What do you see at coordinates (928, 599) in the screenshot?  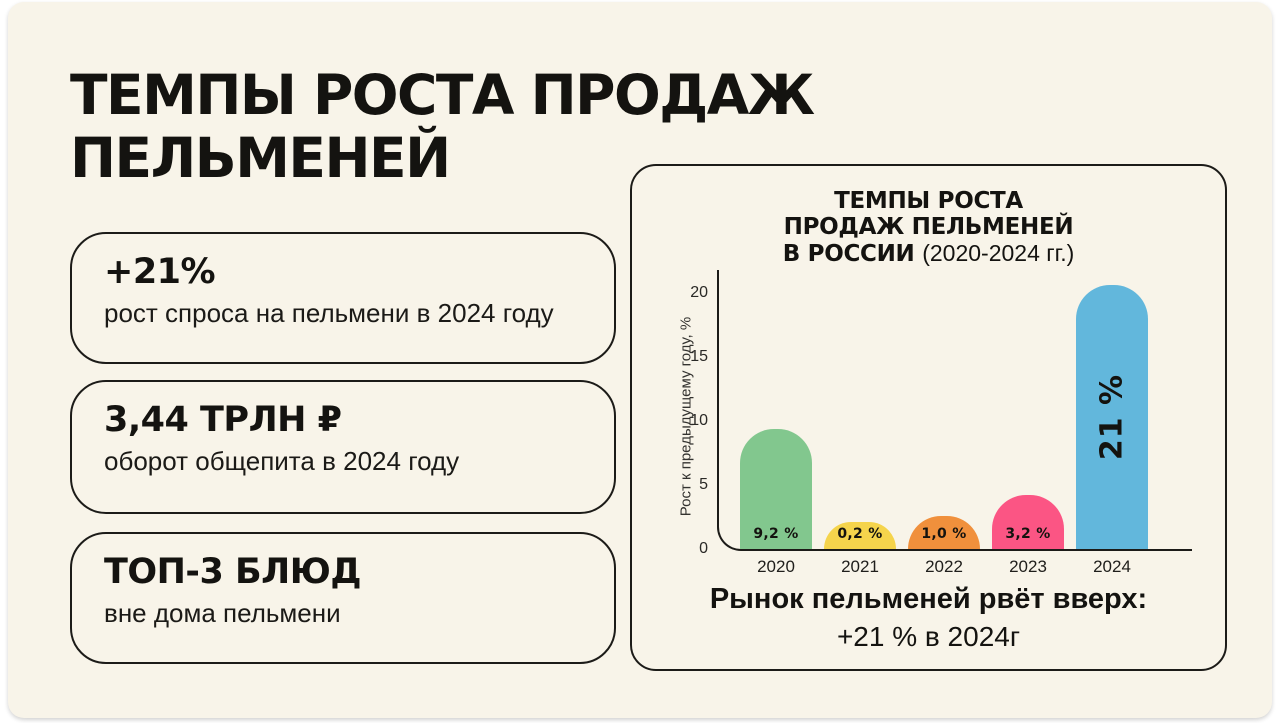 I see `caption-line1: Рынок пельменей рвёт вверх:` at bounding box center [928, 599].